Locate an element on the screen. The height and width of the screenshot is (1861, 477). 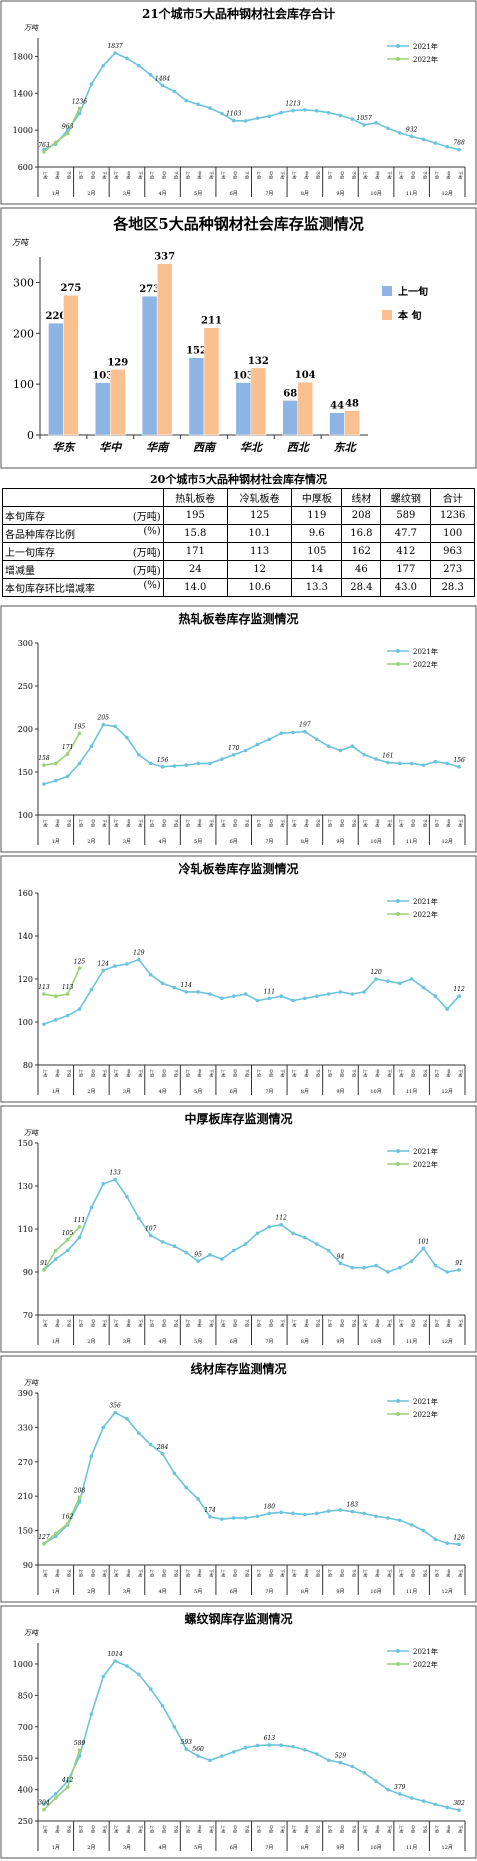
data-label: 48 is located at coordinates (352, 404).